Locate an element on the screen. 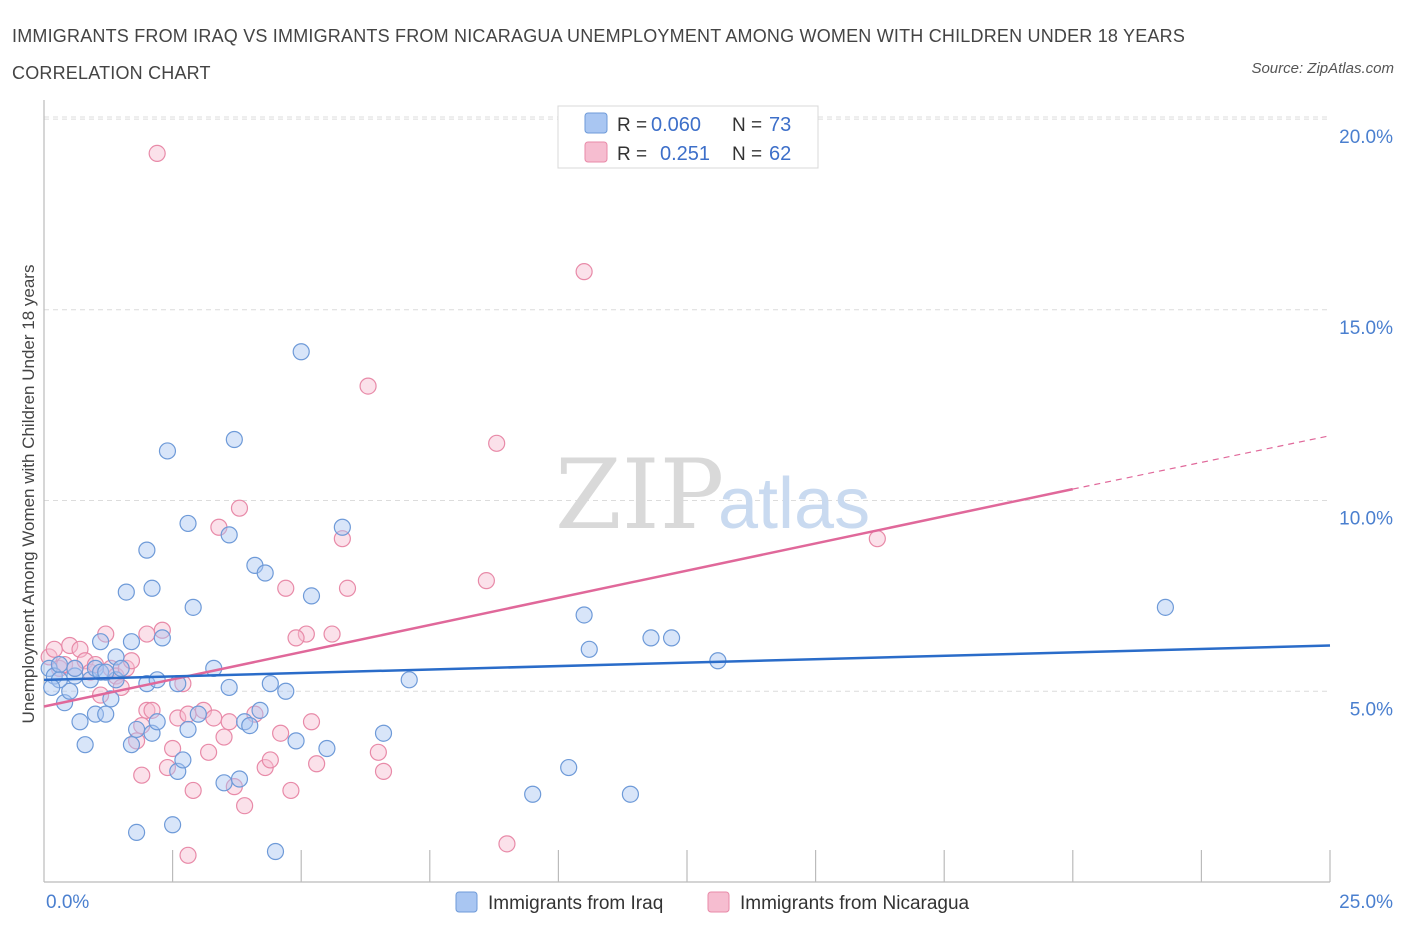  legend-nicaragua-label: Immigrants from Nicaragua is located at coordinates (855, 903).